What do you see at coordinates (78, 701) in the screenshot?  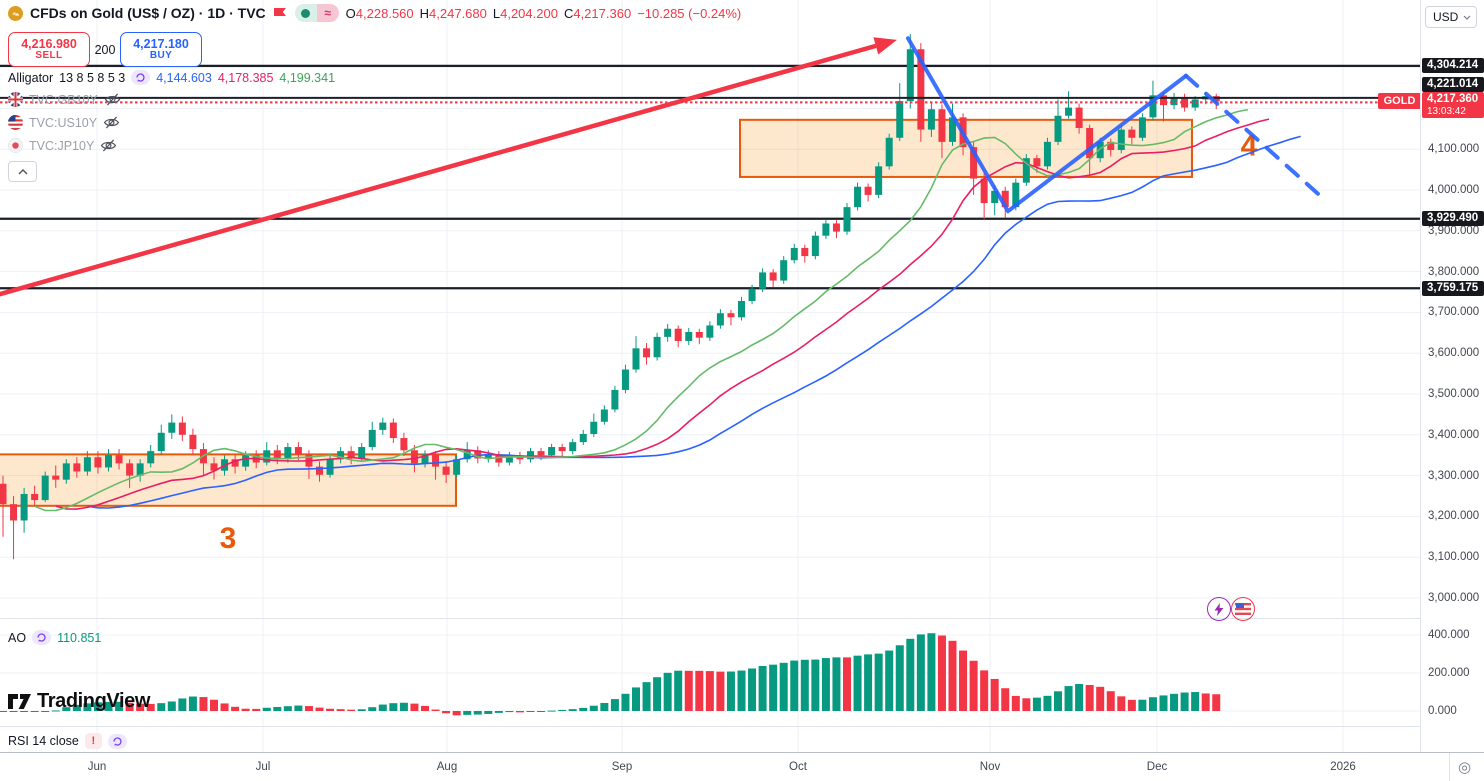 I see `tradingview-watermark: TradingView` at bounding box center [78, 701].